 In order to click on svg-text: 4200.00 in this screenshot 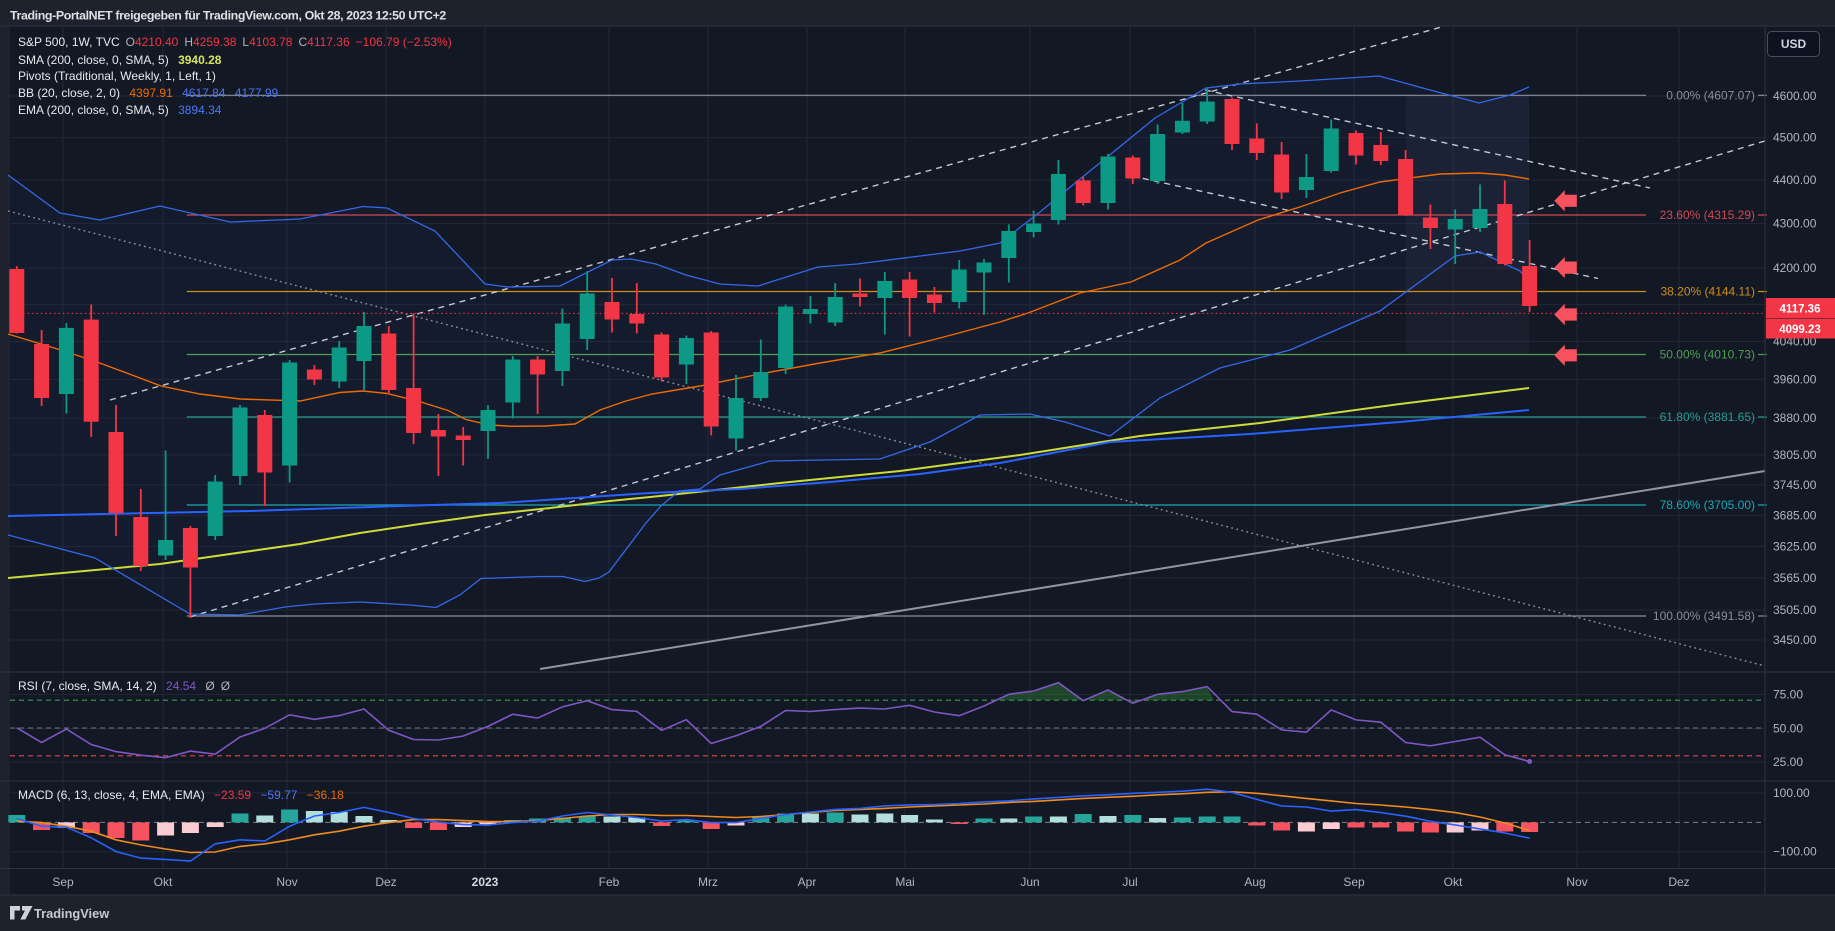, I will do `click(1795, 268)`.